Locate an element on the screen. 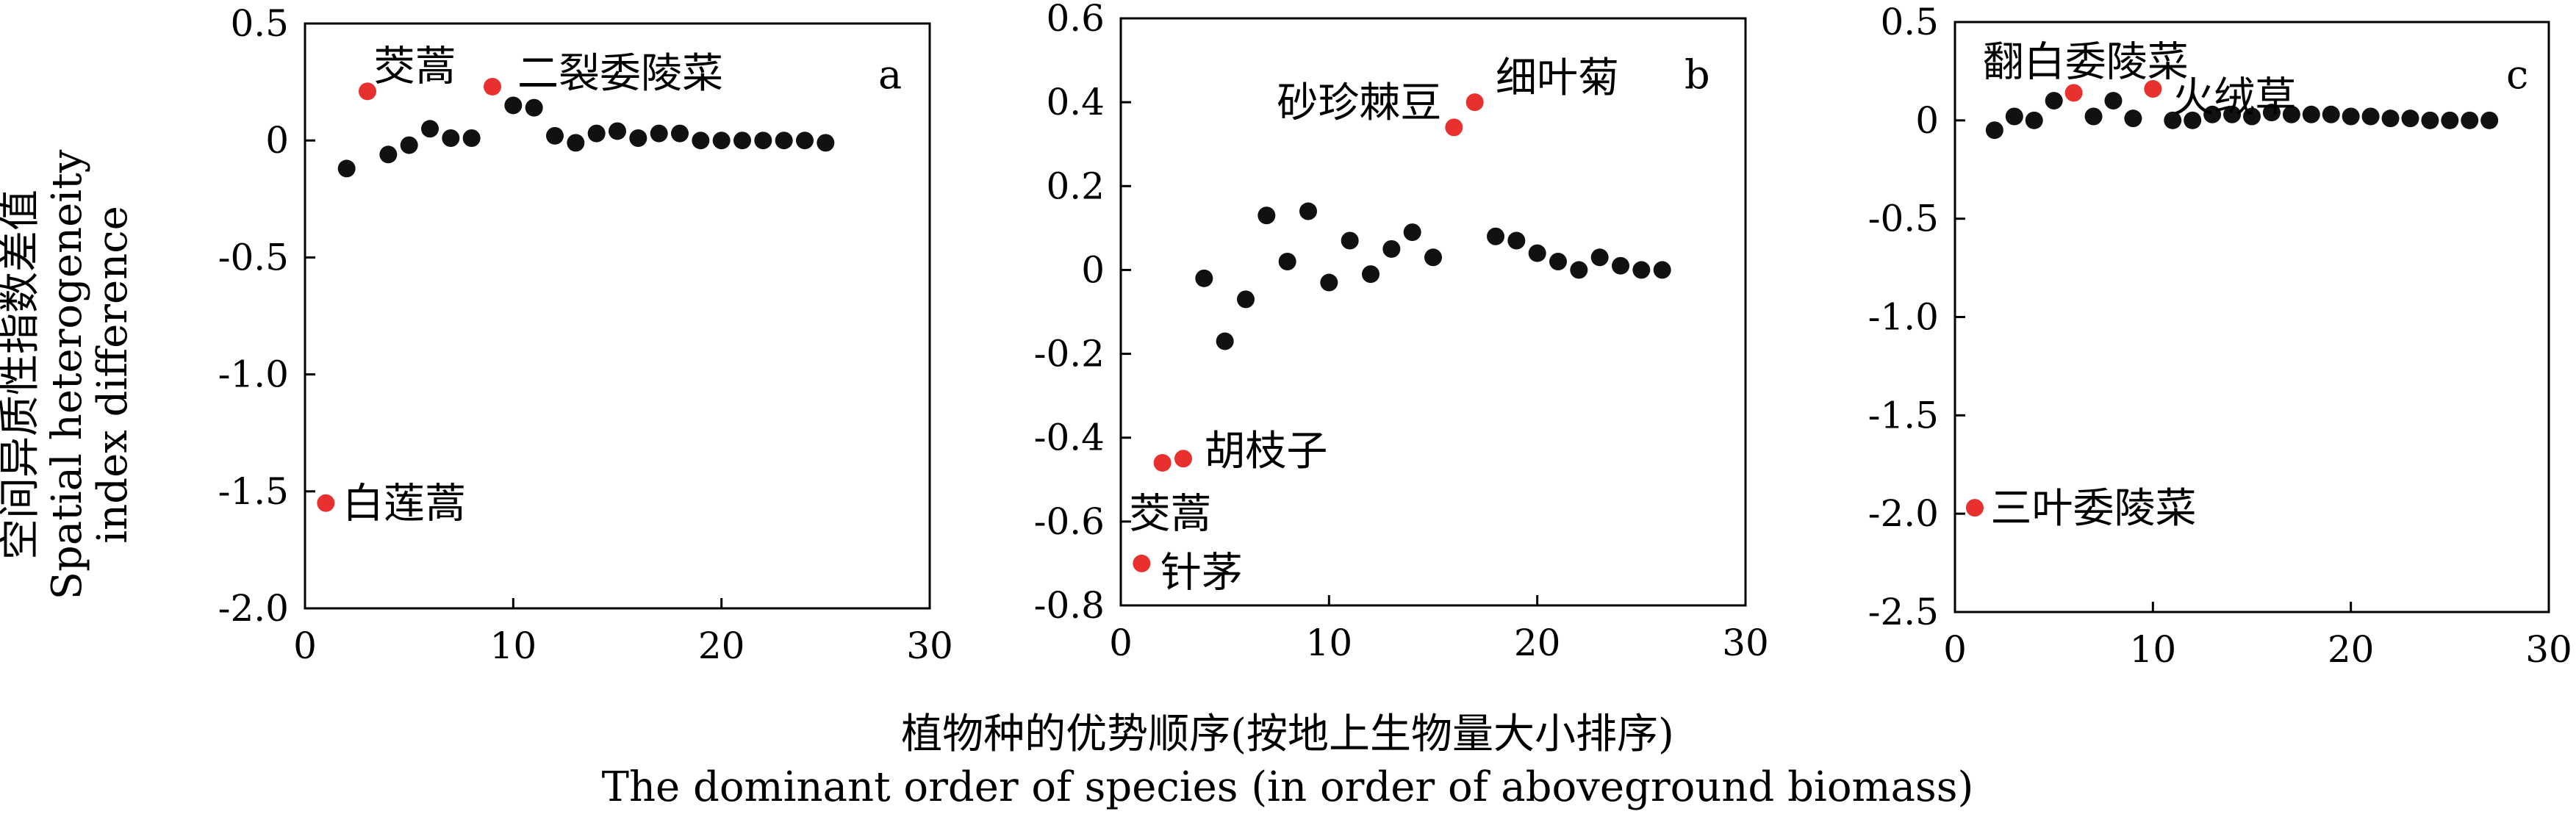 The height and width of the screenshot is (817, 2576). panel-letter: b is located at coordinates (1697, 74).